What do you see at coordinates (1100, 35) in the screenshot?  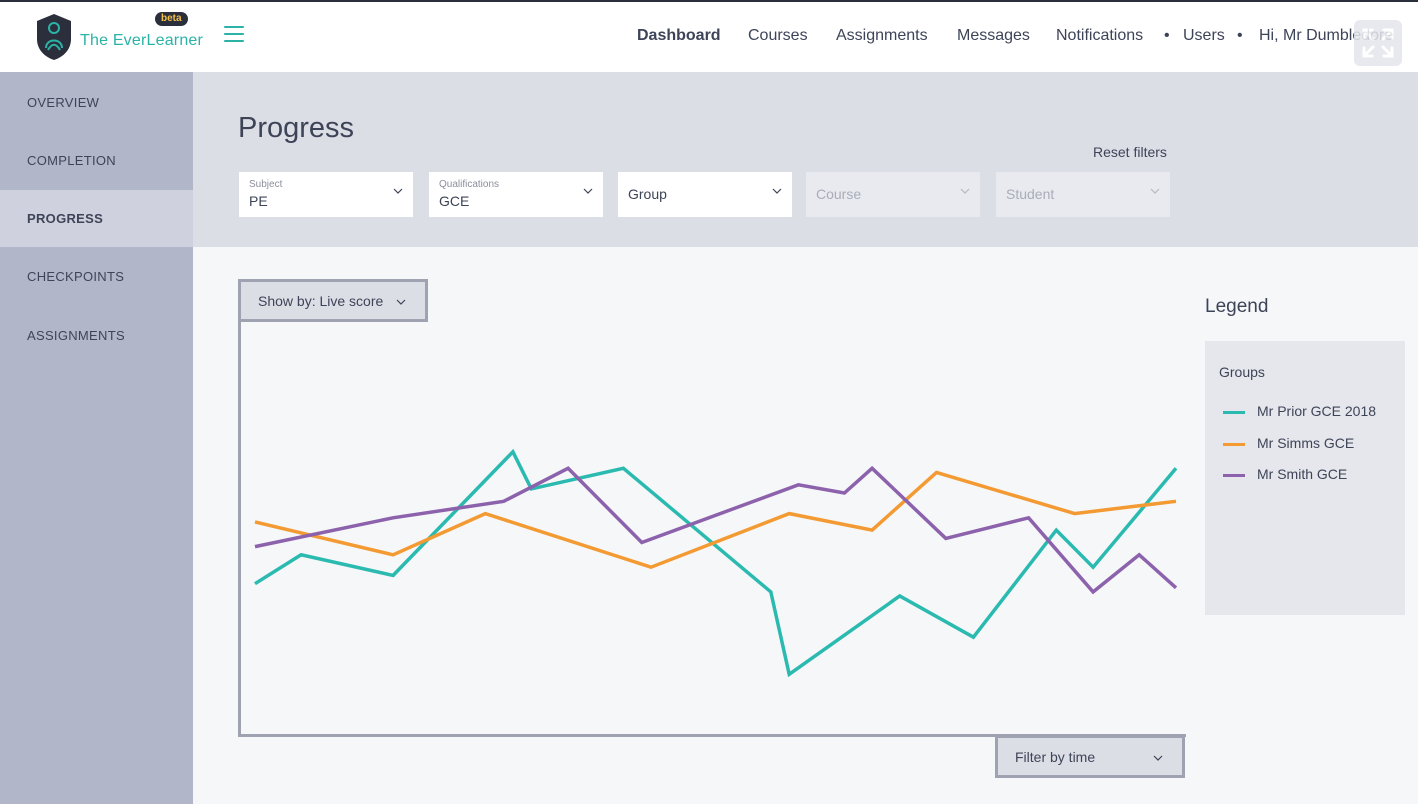 I see `nav-notifications: Notifications` at bounding box center [1100, 35].